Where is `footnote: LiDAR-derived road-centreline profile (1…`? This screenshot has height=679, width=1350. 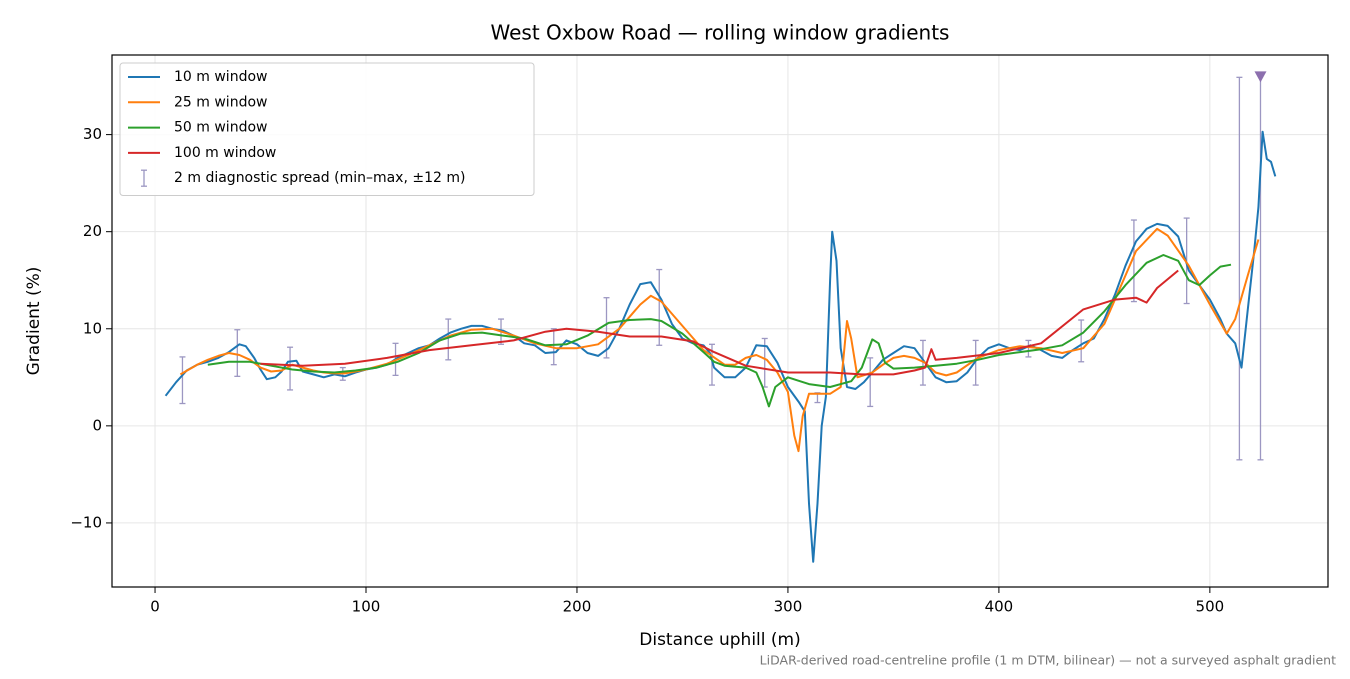
footnote: LiDAR-derived road-centreline profile (1… is located at coordinates (1048, 660).